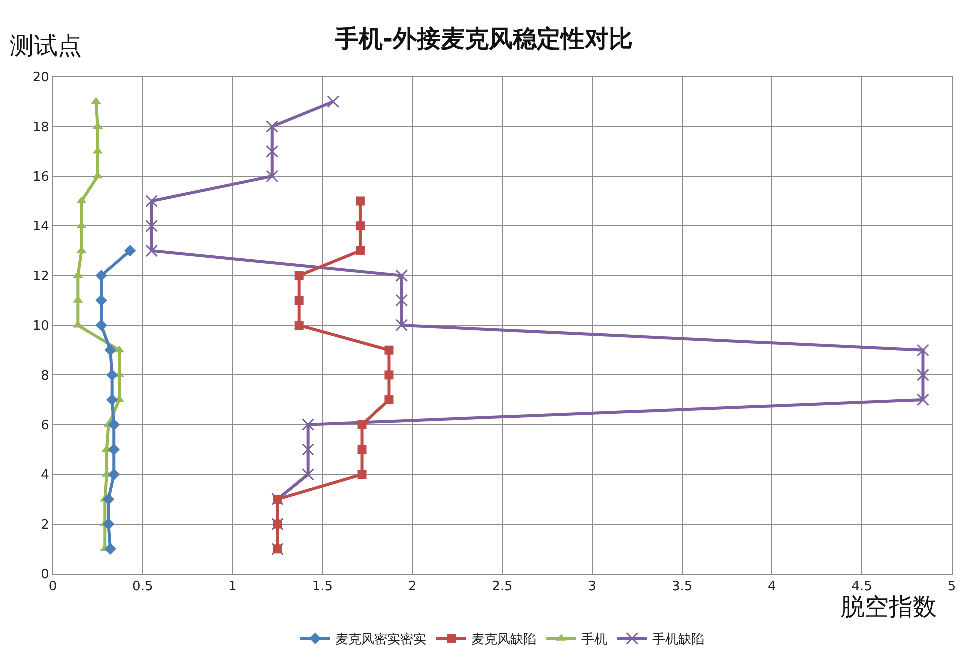 The width and height of the screenshot is (968, 666). What do you see at coordinates (41, 227) in the screenshot?
I see `y-tick-label: 14` at bounding box center [41, 227].